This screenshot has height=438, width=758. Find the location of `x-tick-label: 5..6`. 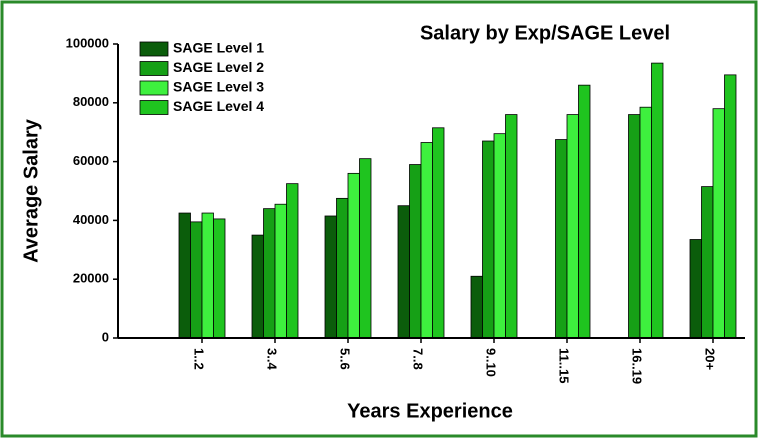

x-tick-label: 5..6 is located at coordinates (345, 359).